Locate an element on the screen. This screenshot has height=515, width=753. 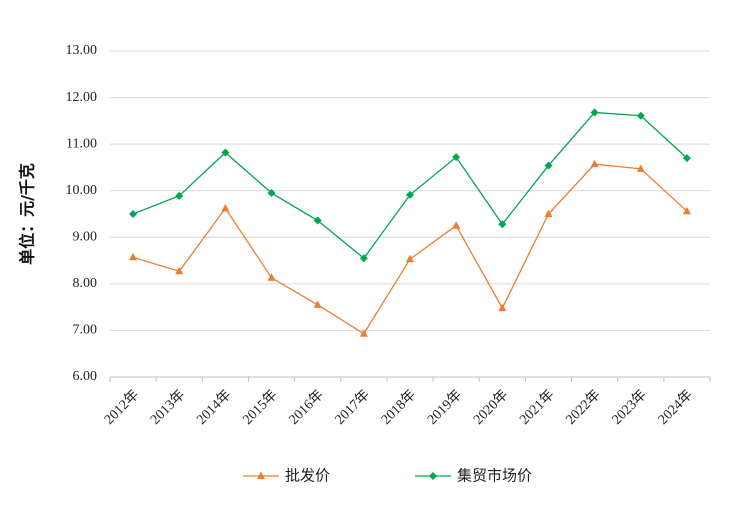
x-tick-label: 2022年 is located at coordinates (583, 407).